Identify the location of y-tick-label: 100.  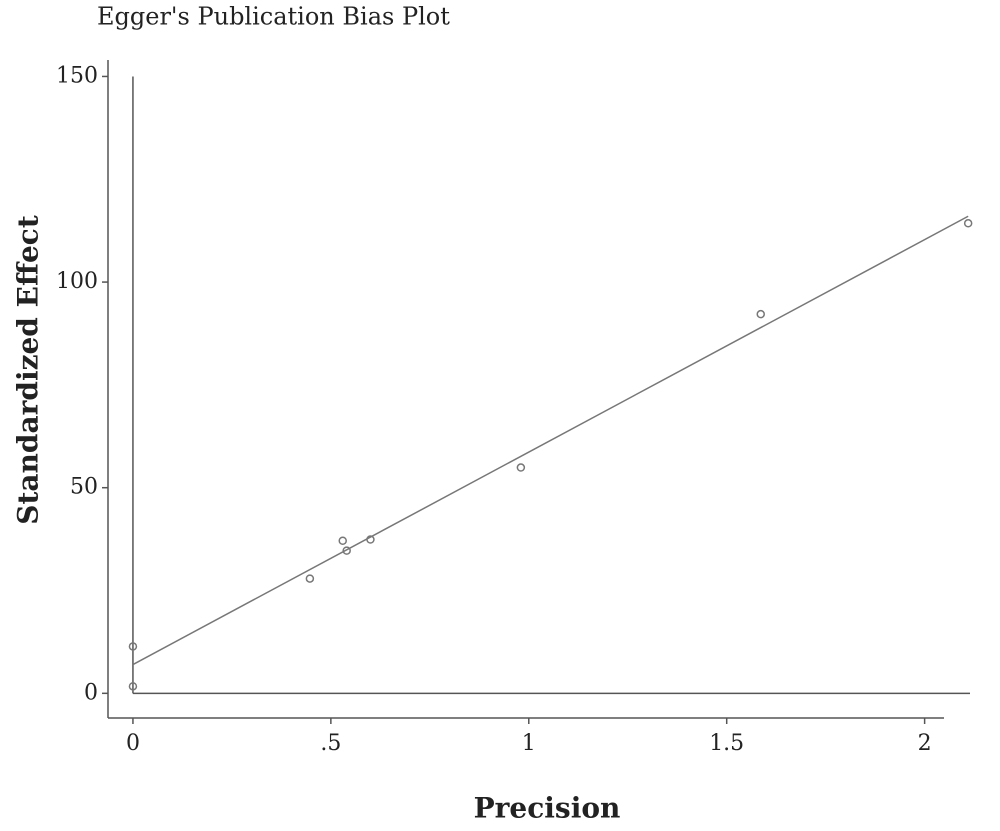
(77, 281).